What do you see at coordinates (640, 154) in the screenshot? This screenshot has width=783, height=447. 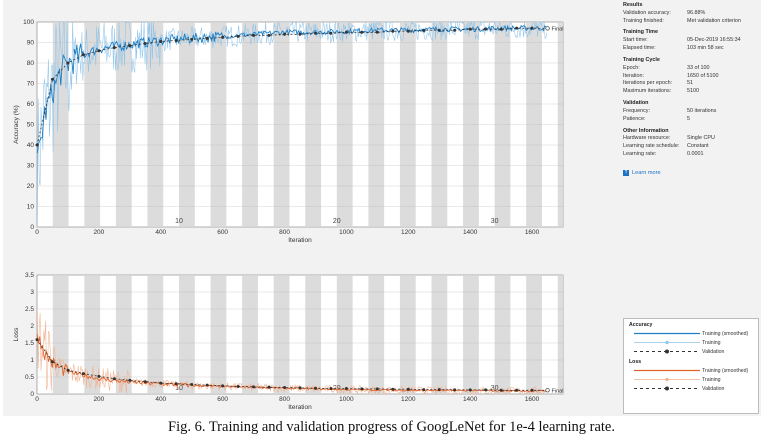 I see `info-label: Learning rate:` at bounding box center [640, 154].